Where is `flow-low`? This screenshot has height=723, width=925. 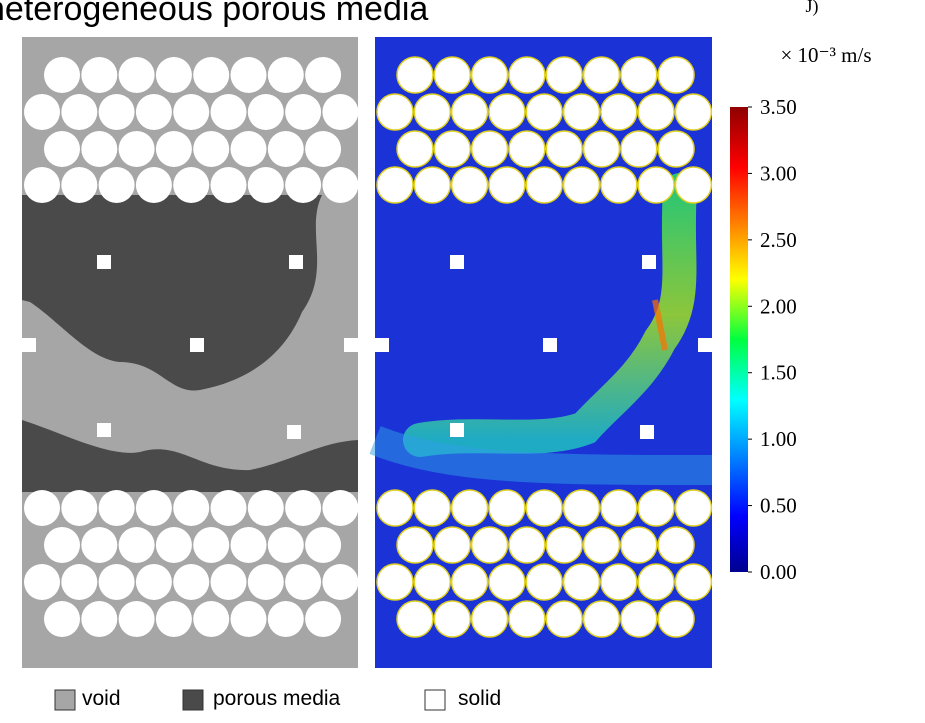
flow-low is located at coordinates (541, 455).